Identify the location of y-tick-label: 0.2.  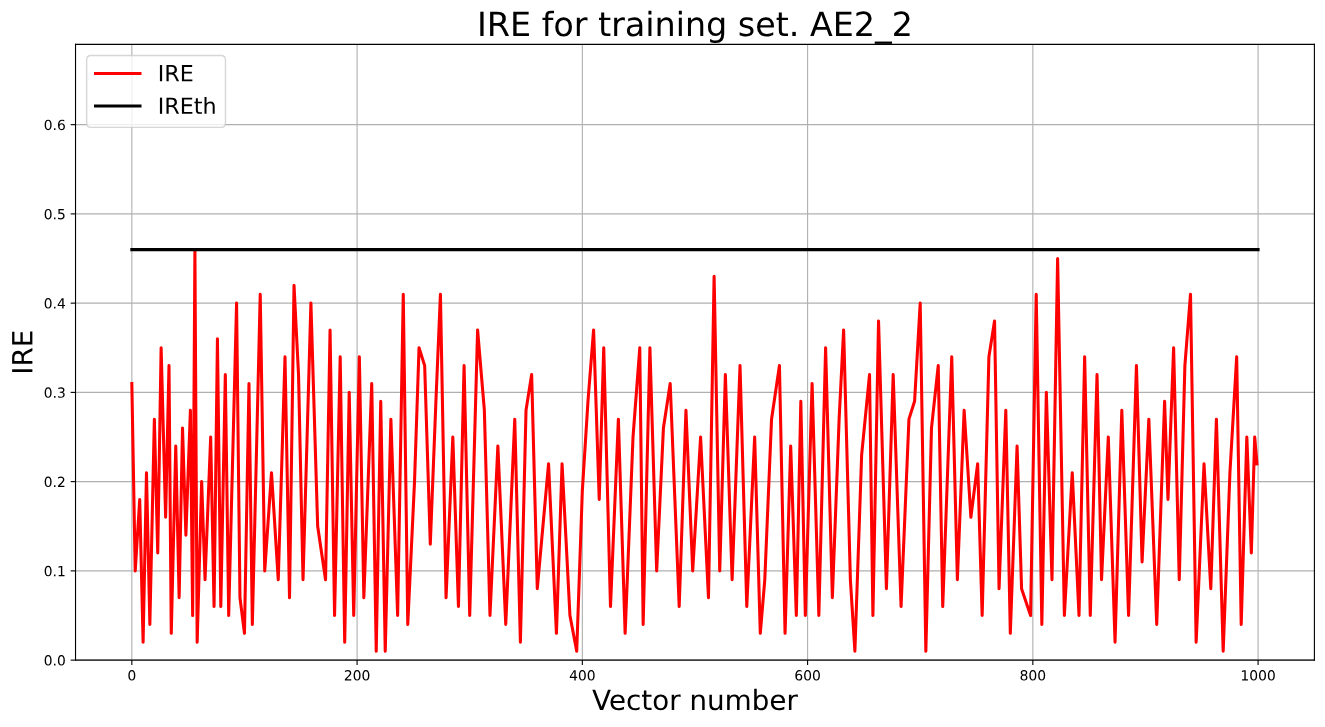
(54, 482).